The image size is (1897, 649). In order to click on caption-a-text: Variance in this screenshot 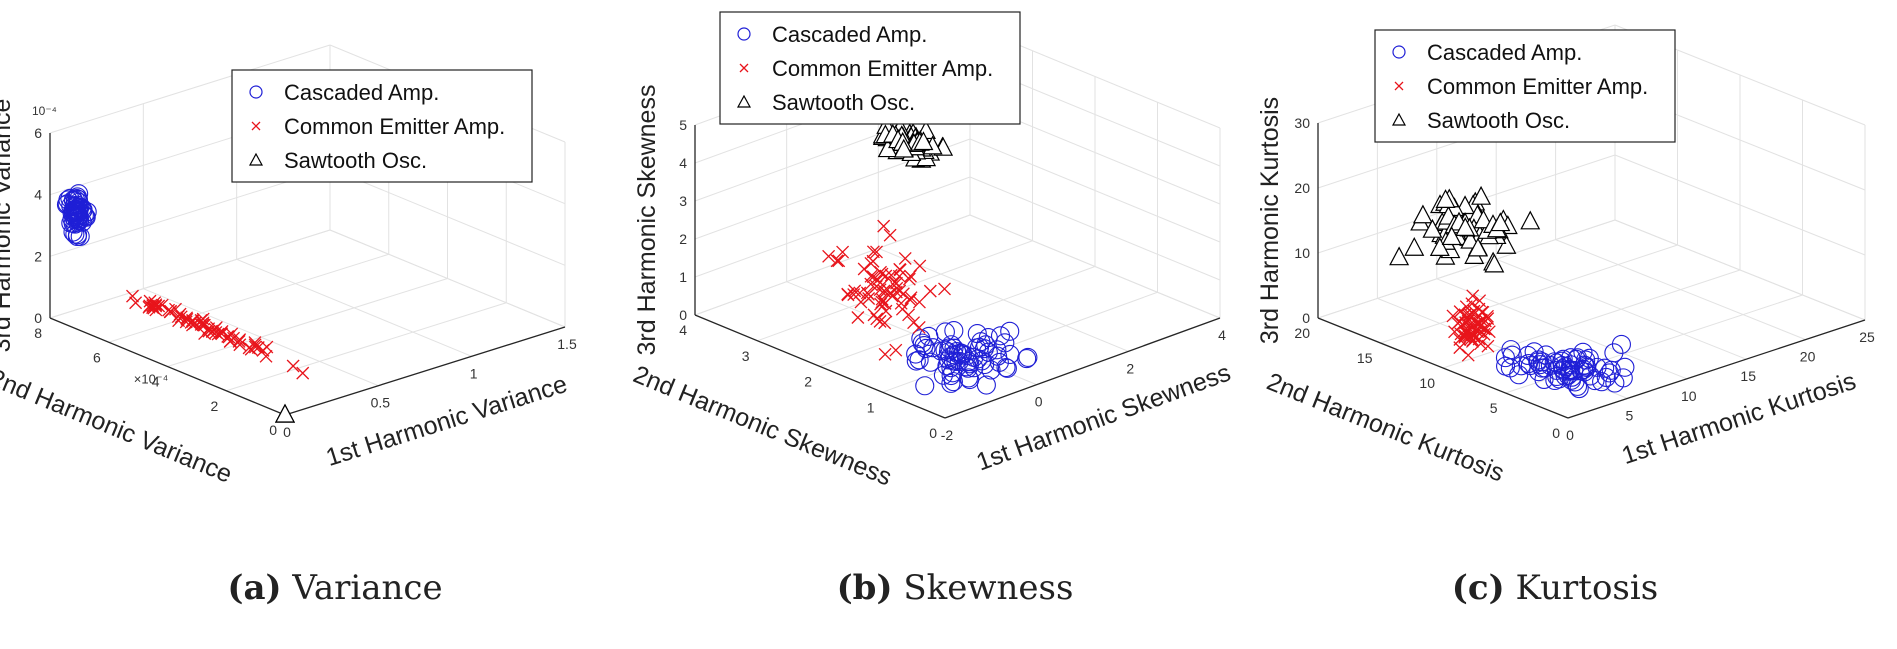, I will do `click(367, 588)`.